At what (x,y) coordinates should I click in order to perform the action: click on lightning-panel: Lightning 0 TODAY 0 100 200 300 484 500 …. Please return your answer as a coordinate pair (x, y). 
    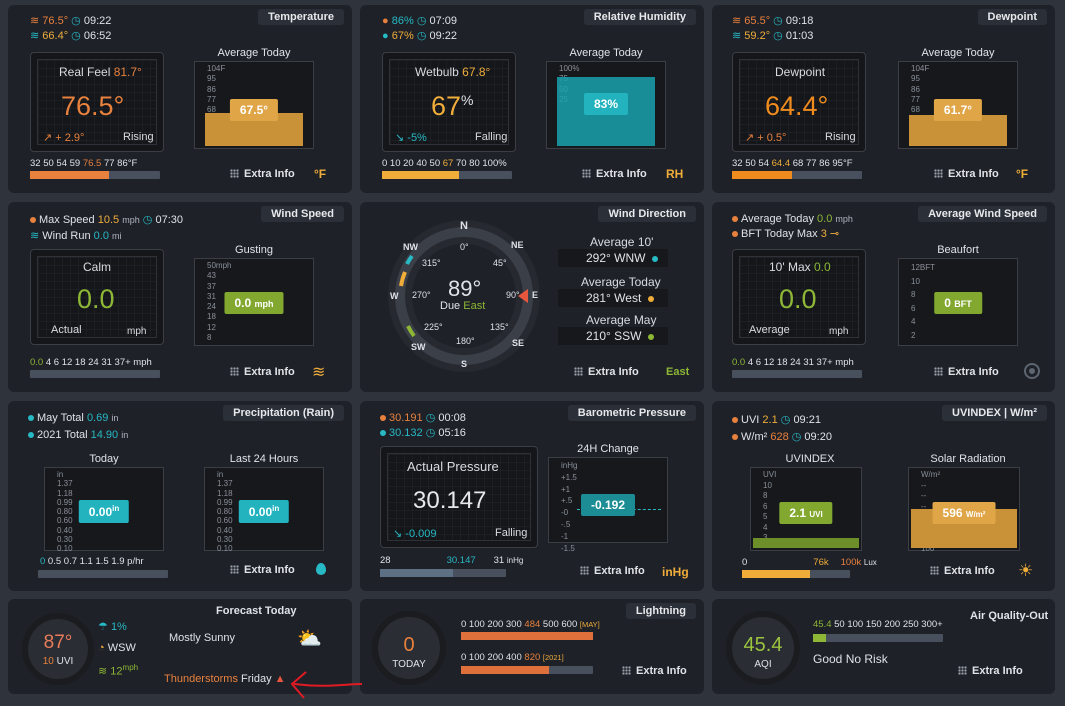
    Looking at the image, I should click on (532, 646).